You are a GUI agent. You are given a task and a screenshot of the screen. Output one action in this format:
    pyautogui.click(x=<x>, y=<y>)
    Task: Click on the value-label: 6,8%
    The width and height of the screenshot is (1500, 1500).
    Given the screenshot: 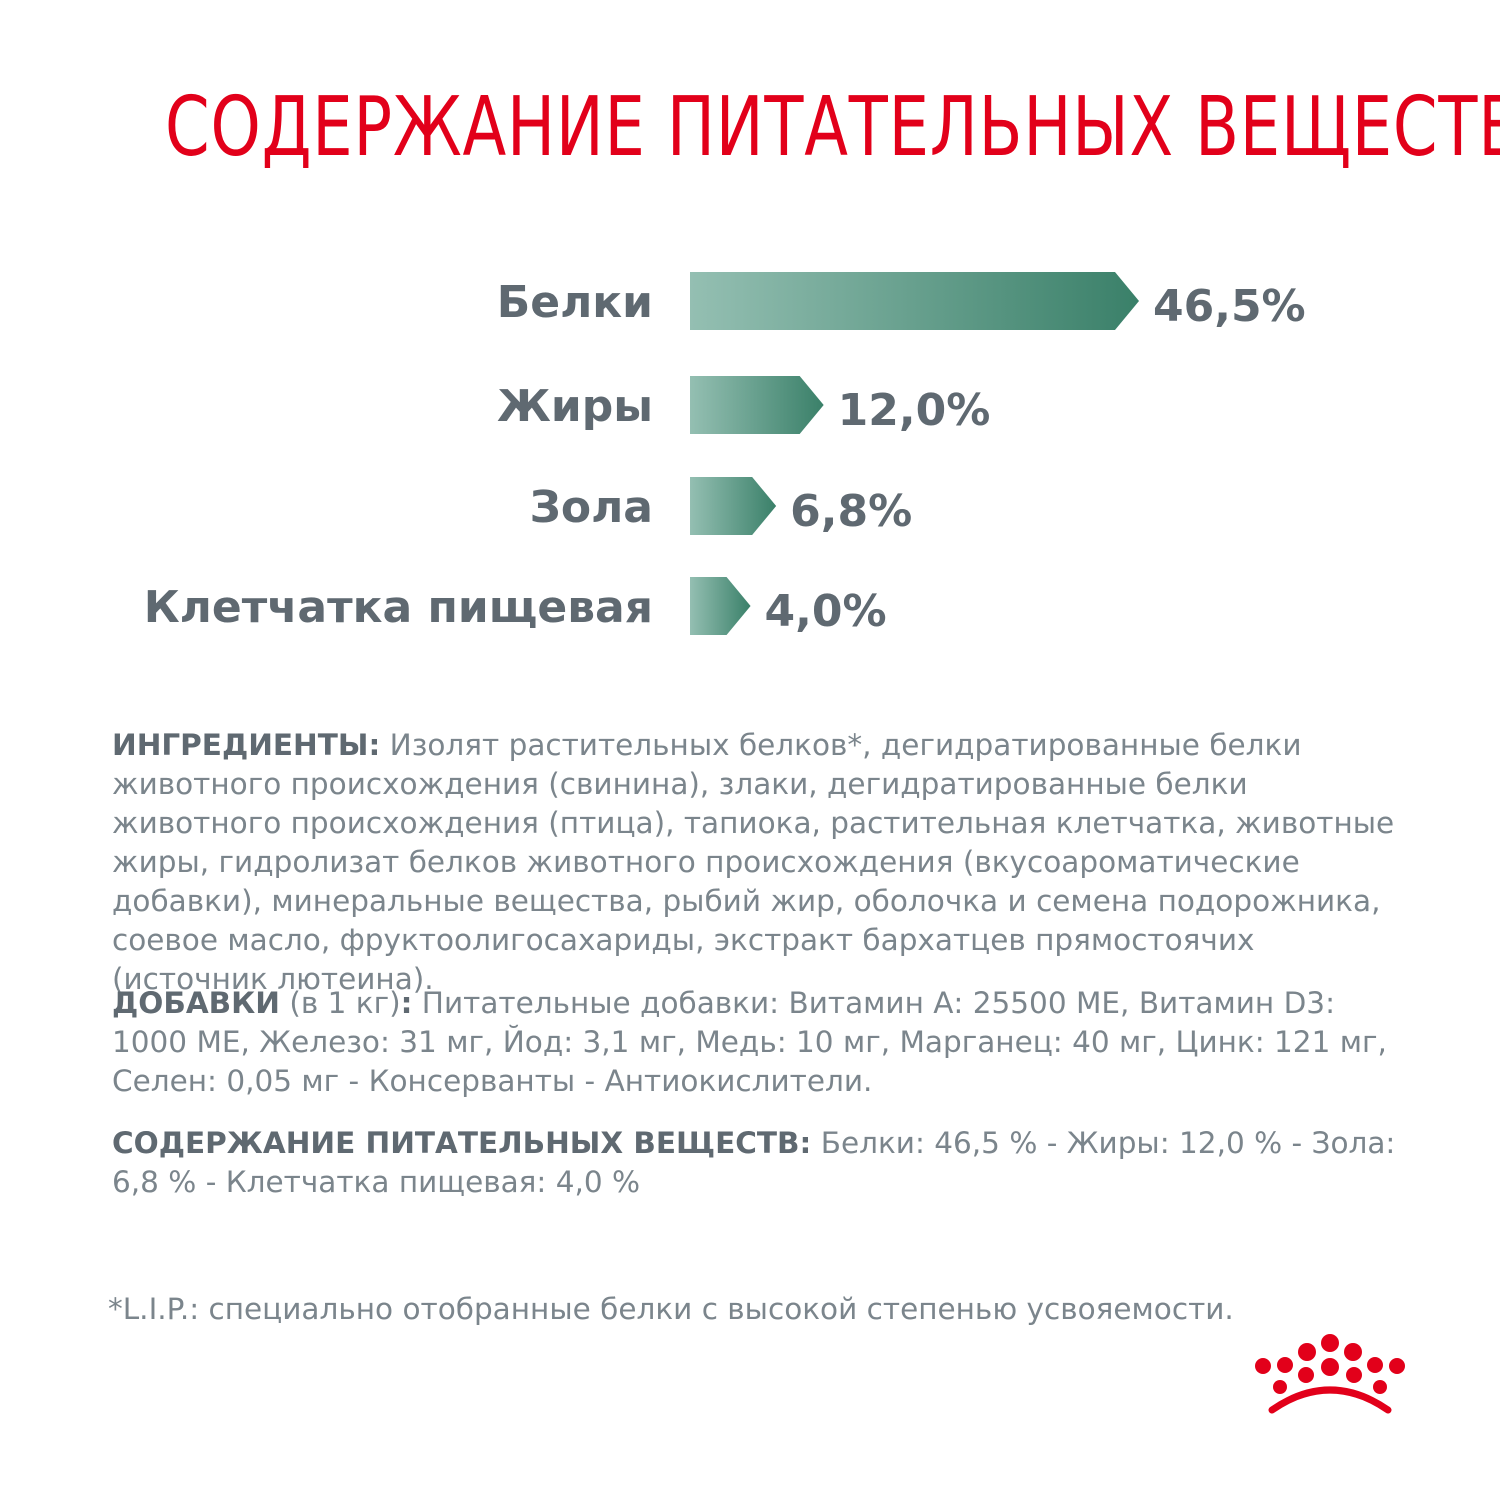 What is the action you would take?
    pyautogui.click(x=851, y=511)
    